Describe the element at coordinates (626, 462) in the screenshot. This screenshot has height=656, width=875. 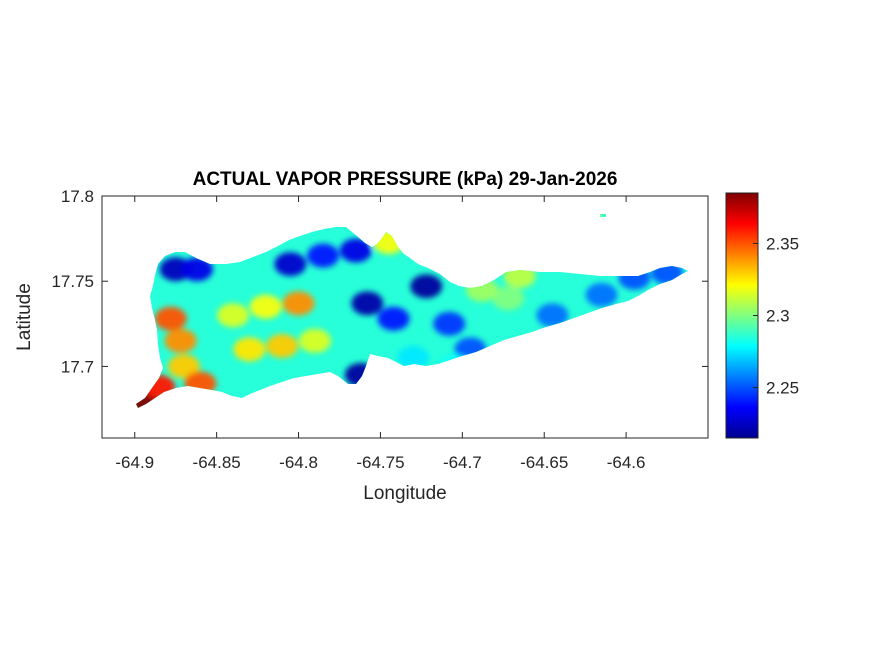
I see `x-tick-label: -64.6` at that location.